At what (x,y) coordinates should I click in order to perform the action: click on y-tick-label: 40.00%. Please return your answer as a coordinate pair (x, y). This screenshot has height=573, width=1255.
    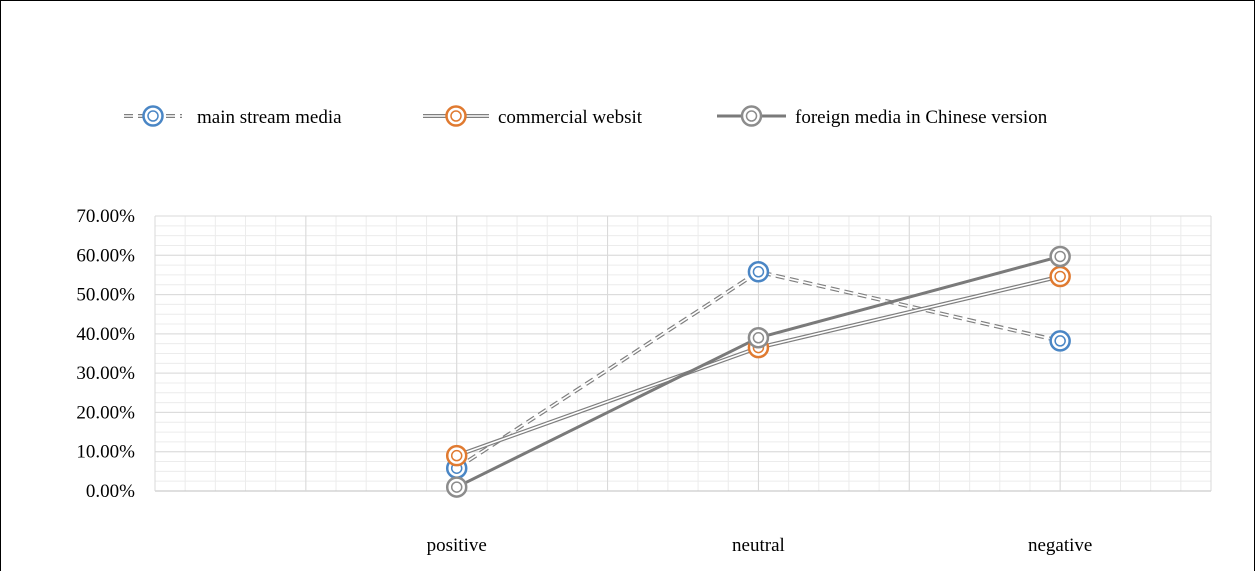
    Looking at the image, I should click on (105, 334).